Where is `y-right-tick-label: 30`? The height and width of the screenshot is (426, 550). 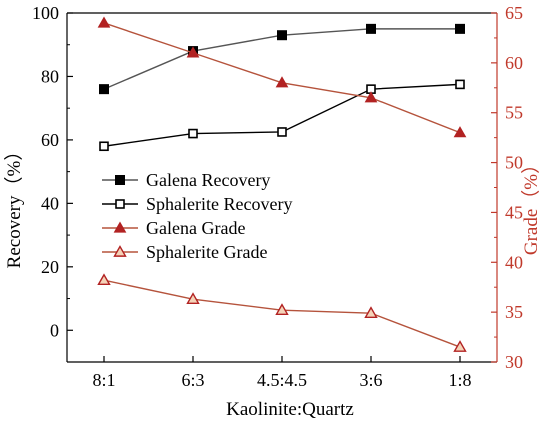
y-right-tick-label: 30 is located at coordinates (514, 362).